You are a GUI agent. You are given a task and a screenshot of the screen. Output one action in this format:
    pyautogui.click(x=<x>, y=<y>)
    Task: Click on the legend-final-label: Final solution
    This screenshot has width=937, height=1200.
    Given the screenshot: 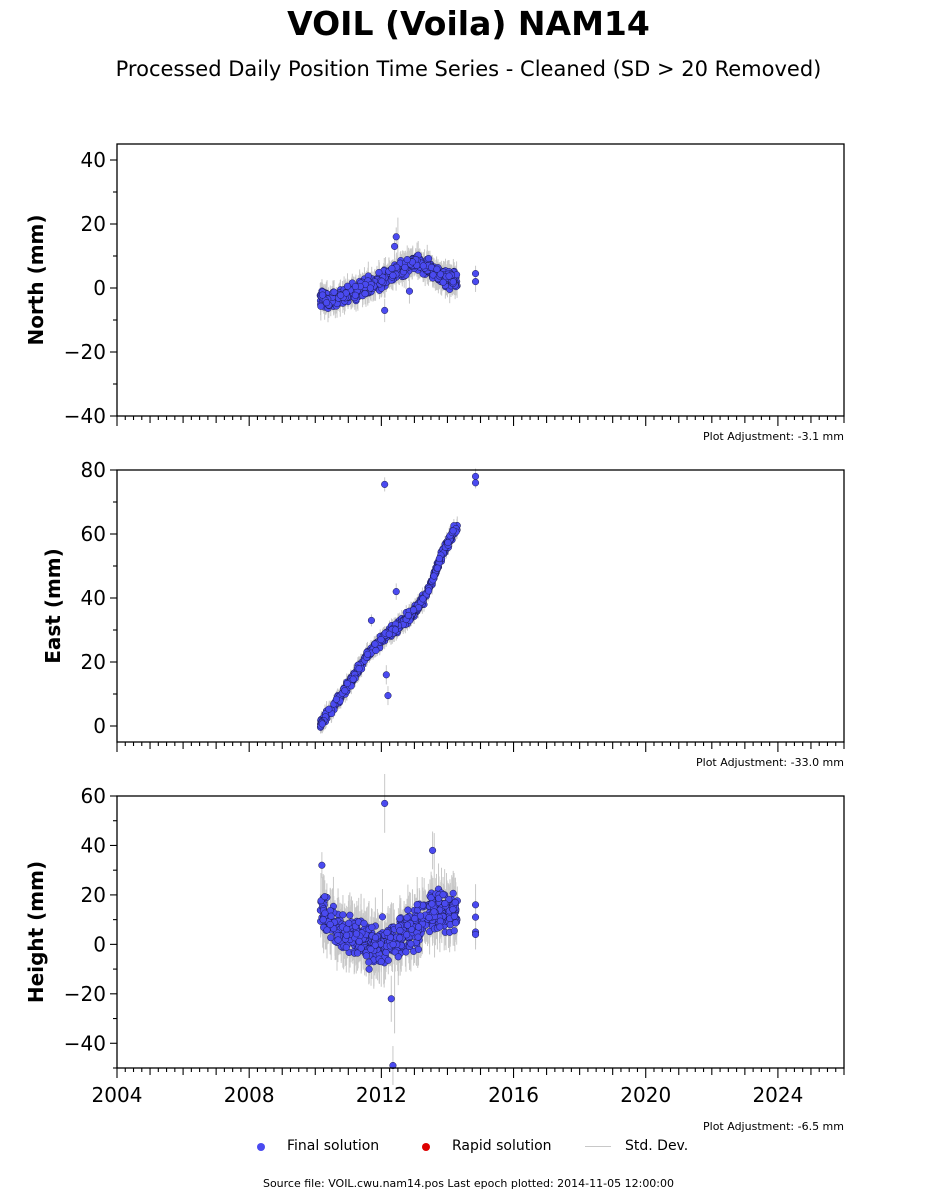 What is the action you would take?
    pyautogui.click(x=333, y=1146)
    